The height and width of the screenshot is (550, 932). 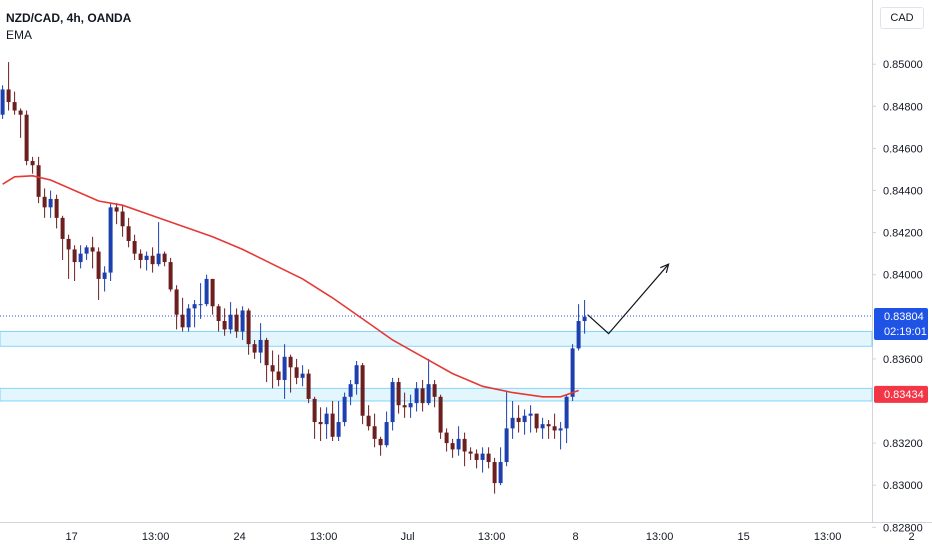 I want to click on last-price-value: 0.83804, so click(x=904, y=317).